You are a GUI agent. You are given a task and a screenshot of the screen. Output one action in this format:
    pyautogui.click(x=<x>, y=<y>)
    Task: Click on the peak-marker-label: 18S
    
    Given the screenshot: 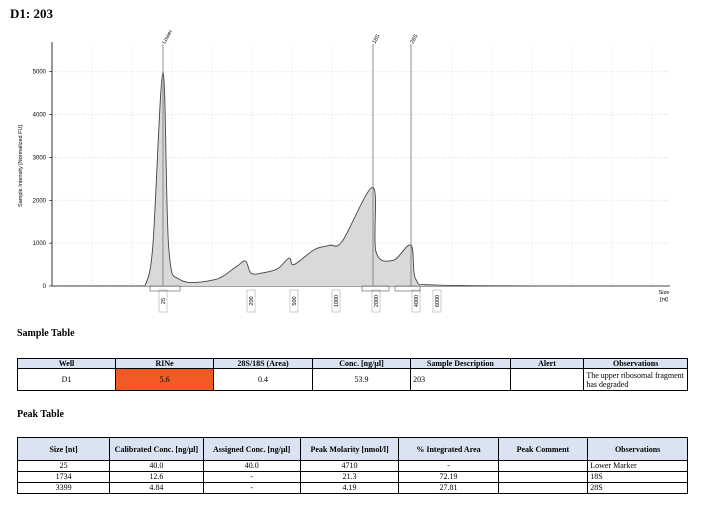 What is the action you would take?
    pyautogui.click(x=377, y=39)
    